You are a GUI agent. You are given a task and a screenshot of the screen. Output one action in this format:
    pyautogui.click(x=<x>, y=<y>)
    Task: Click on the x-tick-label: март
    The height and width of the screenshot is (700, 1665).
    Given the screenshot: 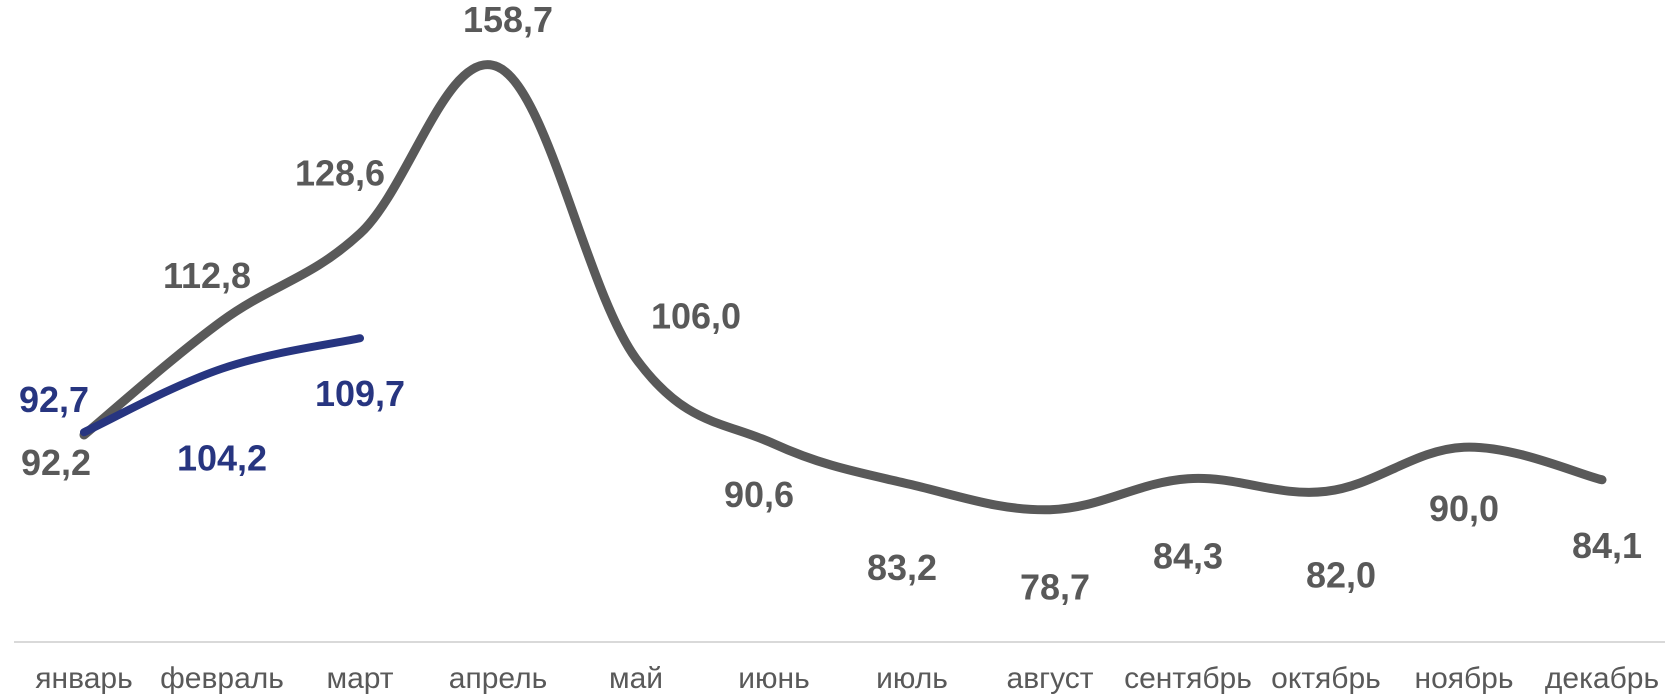 What is the action you would take?
    pyautogui.click(x=359, y=678)
    